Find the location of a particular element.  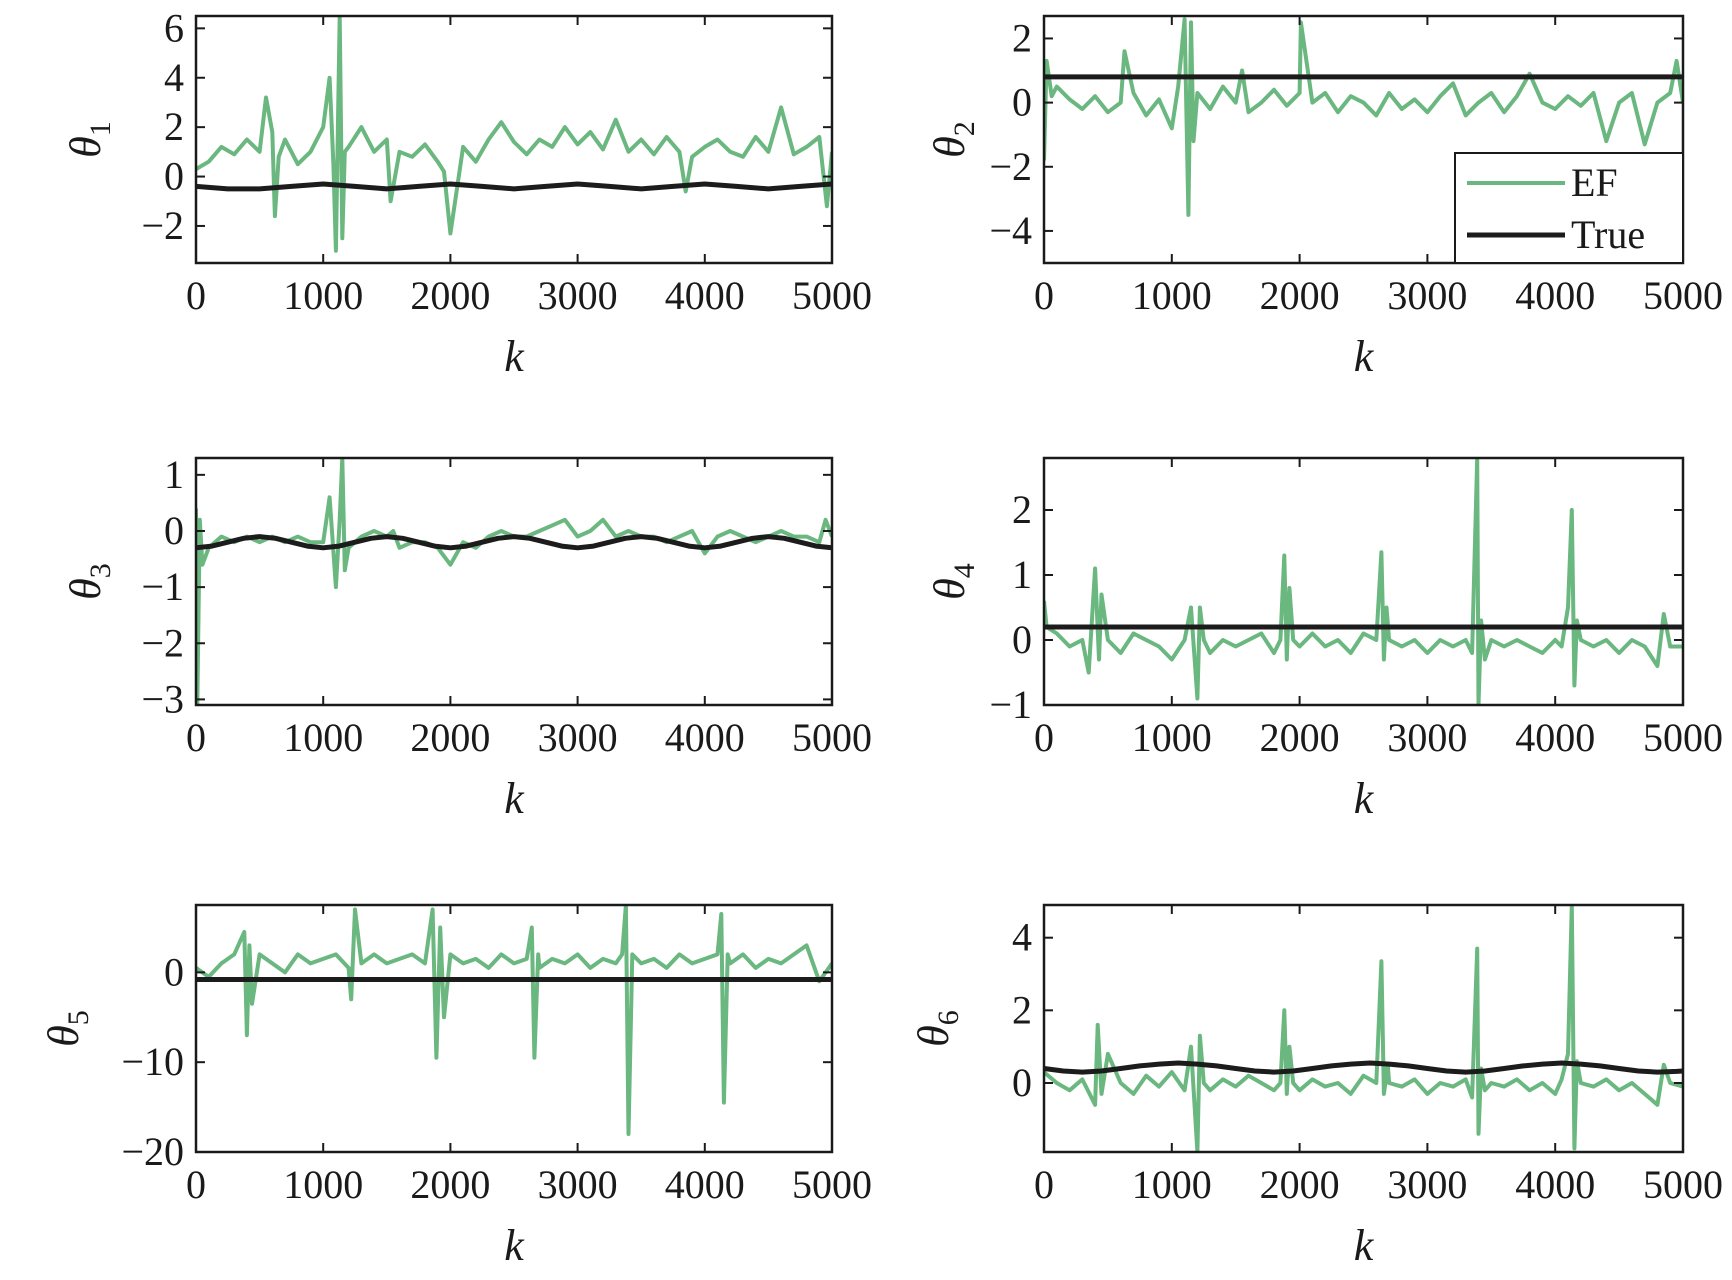

legend-box is located at coordinates (1569, 208).